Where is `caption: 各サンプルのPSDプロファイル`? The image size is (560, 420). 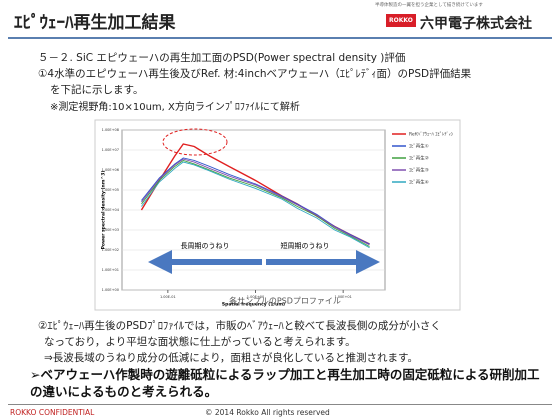
caption: 各サンプルのPSDプロファイル is located at coordinates (285, 301).